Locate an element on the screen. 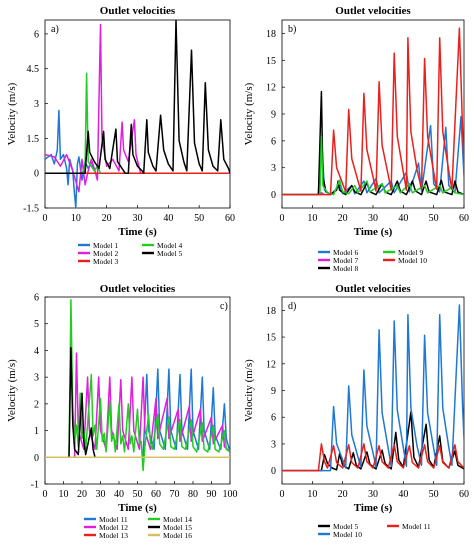 Image resolution: width=474 pixels, height=550 pixels. legend-label: Model 14 is located at coordinates (177, 519).